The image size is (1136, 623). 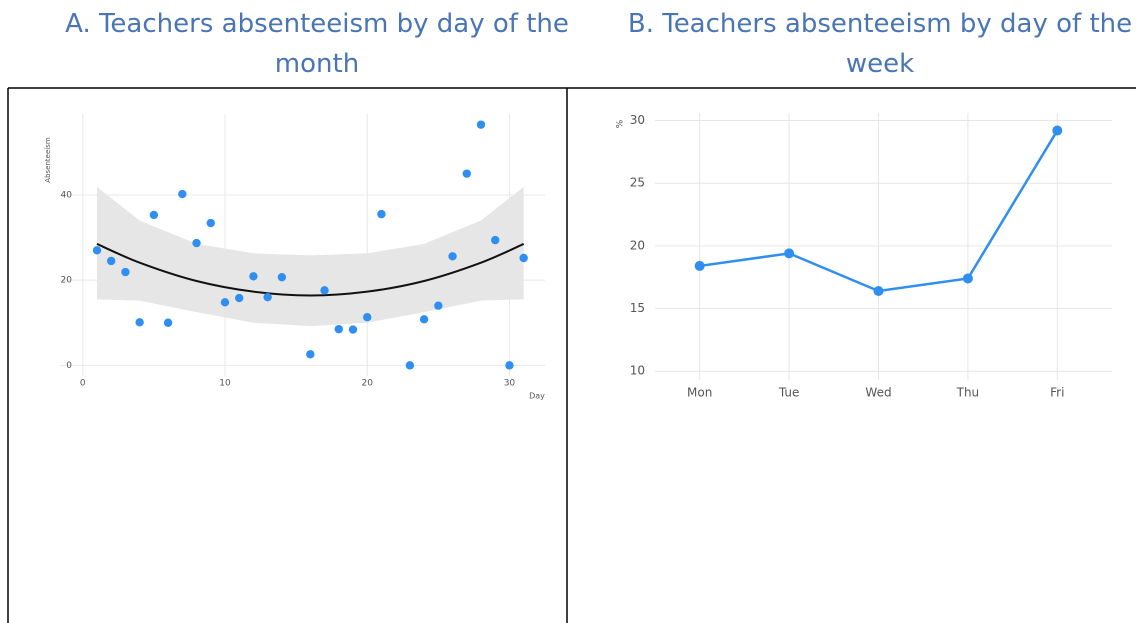 I want to click on x-tick-label: Mon, so click(x=699, y=393).